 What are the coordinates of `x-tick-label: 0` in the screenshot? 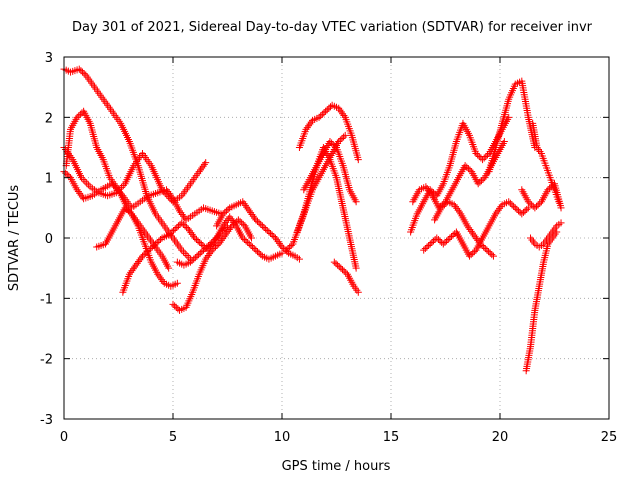 It's located at (64, 437).